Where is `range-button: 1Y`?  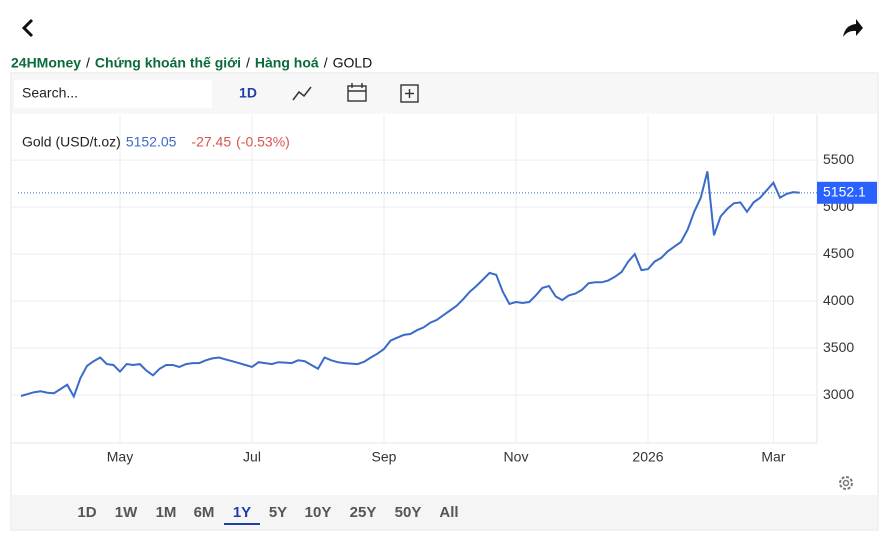
range-button: 1Y is located at coordinates (242, 512).